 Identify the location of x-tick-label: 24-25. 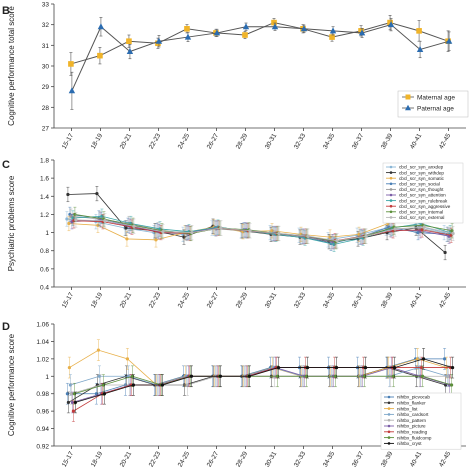
(184, 300).